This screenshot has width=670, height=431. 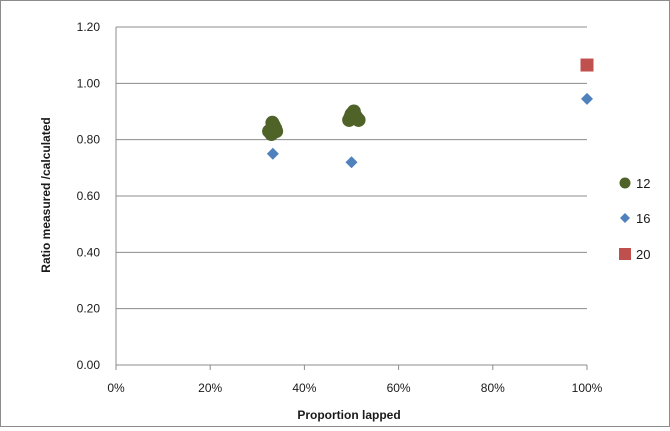 What do you see at coordinates (493, 388) in the screenshot?
I see `x-tick-label: 80%` at bounding box center [493, 388].